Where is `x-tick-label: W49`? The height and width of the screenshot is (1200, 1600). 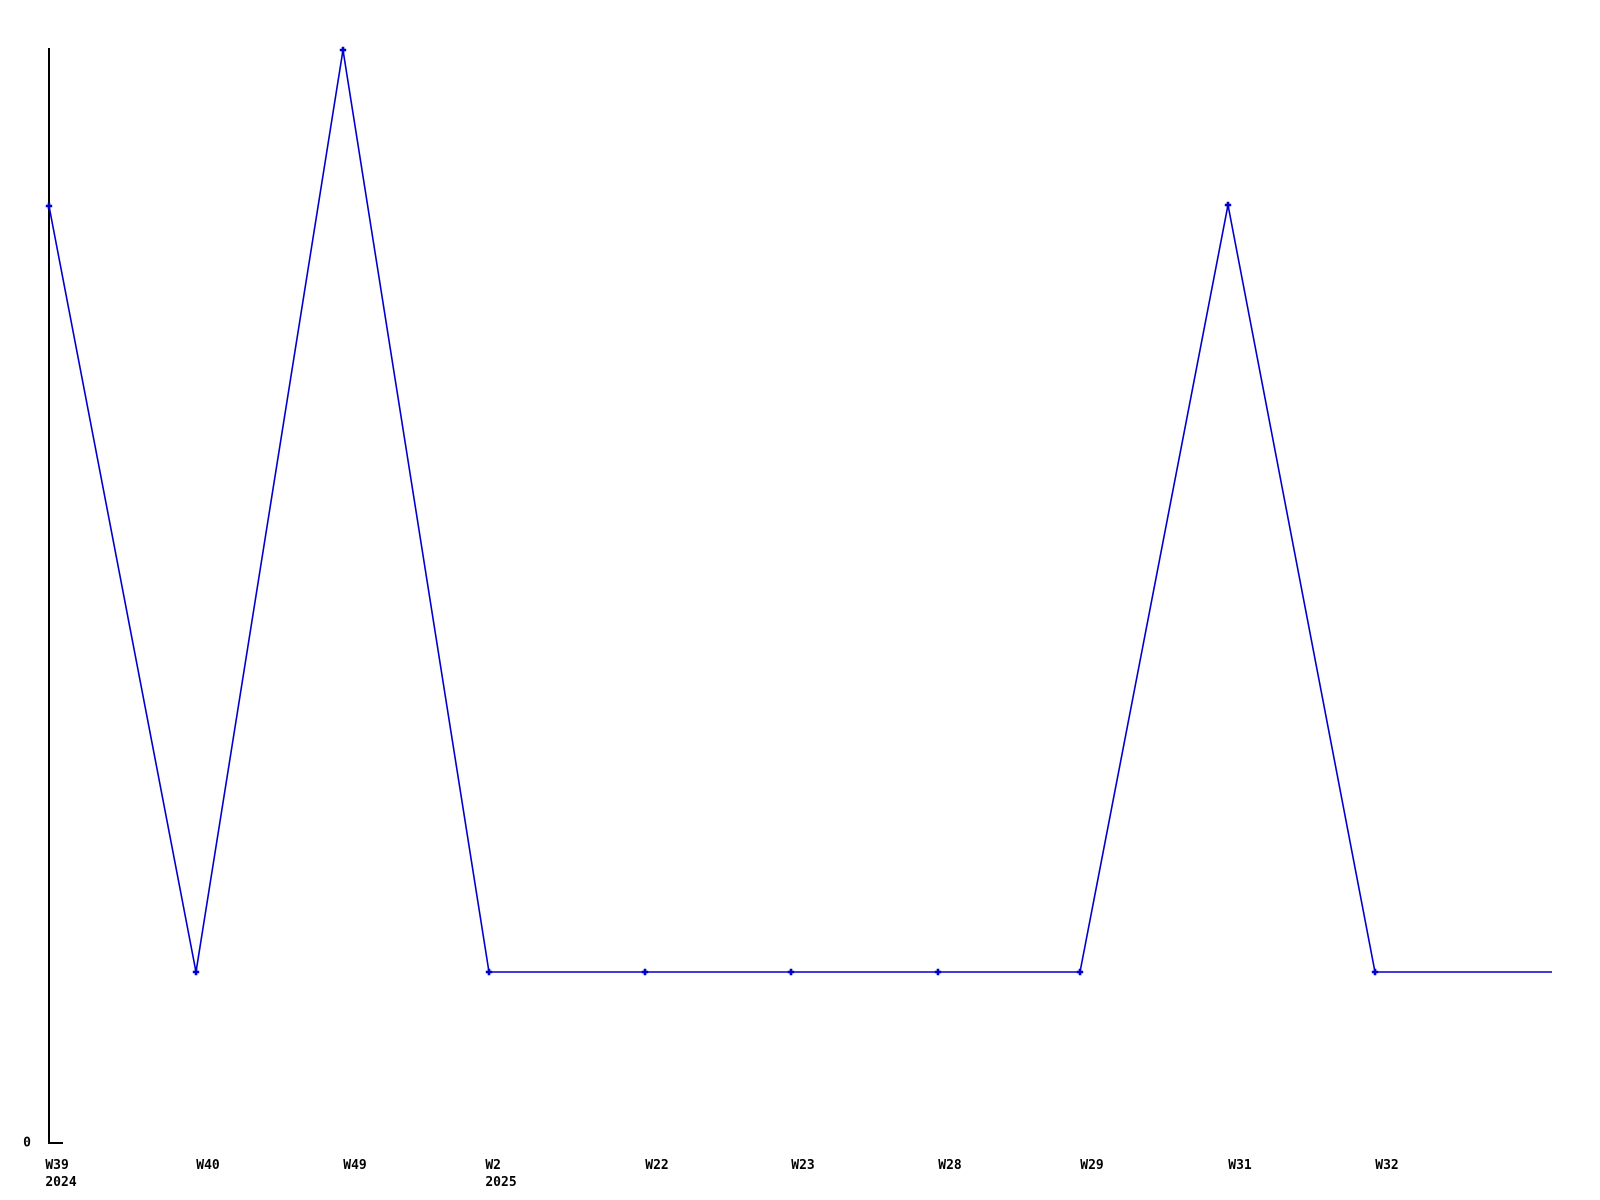 x-tick-label: W49 is located at coordinates (354, 1165).